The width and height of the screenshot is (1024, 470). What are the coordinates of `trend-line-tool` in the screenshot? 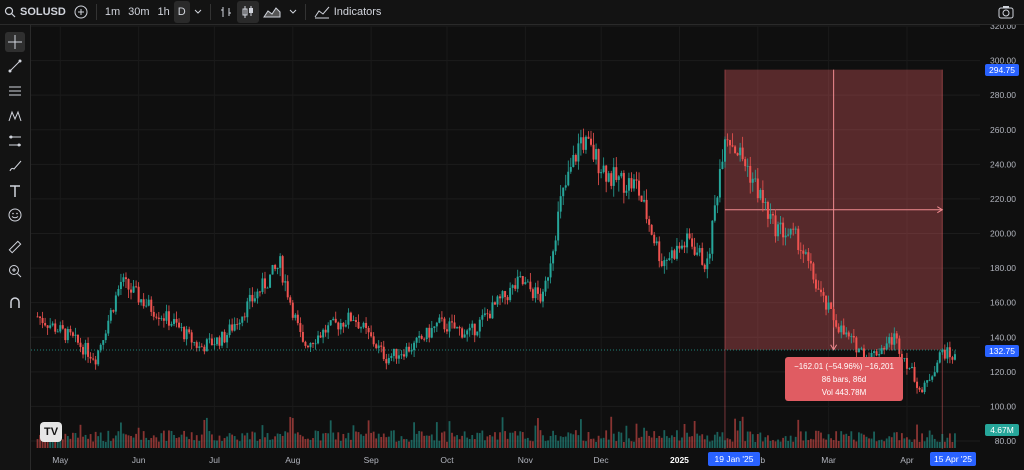 It's located at (15, 66).